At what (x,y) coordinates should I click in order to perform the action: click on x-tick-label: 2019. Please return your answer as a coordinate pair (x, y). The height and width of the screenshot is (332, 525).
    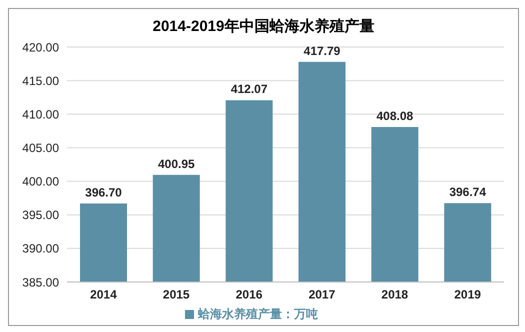
    Looking at the image, I should click on (468, 295).